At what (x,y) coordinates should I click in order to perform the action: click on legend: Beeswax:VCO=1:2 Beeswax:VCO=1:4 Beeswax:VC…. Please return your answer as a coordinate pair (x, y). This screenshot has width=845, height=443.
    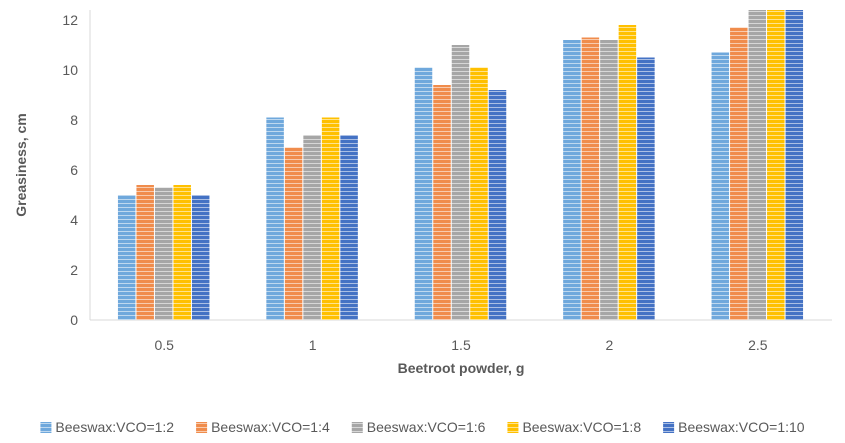
    Looking at the image, I should click on (422, 427).